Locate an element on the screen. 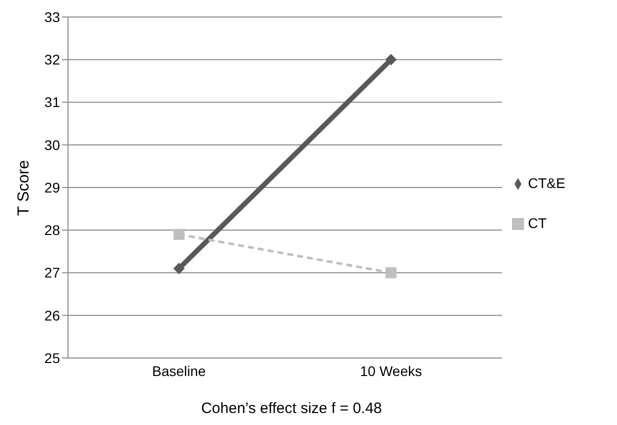 Image resolution: width=617 pixels, height=425 pixels. y-tick-label: 30 is located at coordinates (52, 144).